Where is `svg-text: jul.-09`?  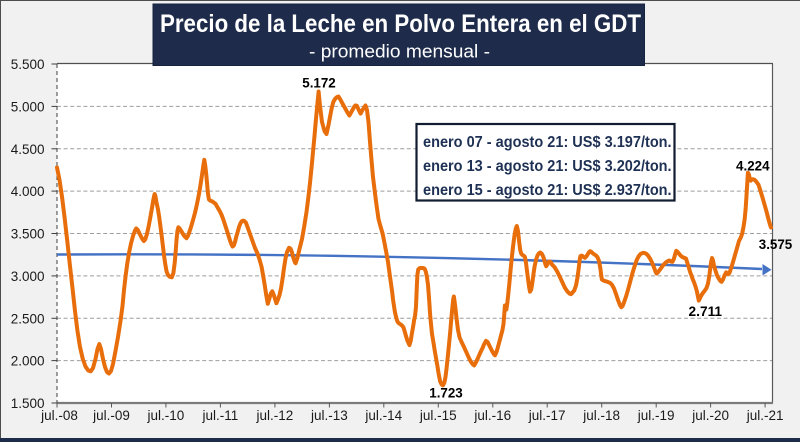 svg-text: jul.-09 is located at coordinates (111, 415).